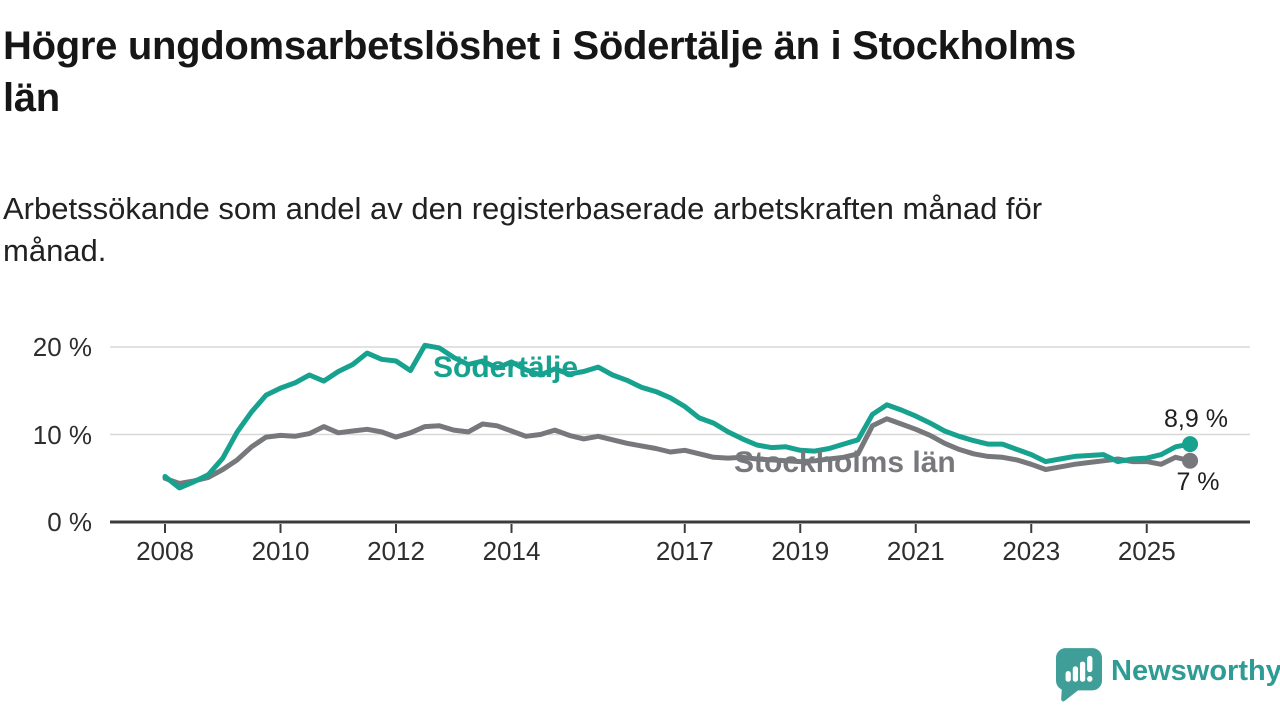 This screenshot has height=720, width=1280. Describe the element at coordinates (55, 250) in the screenshot. I see `chart-subtitle-line2: månad.` at that location.